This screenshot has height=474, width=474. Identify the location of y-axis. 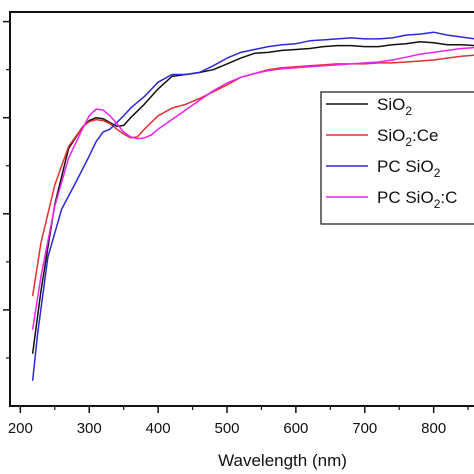
(6, 189).